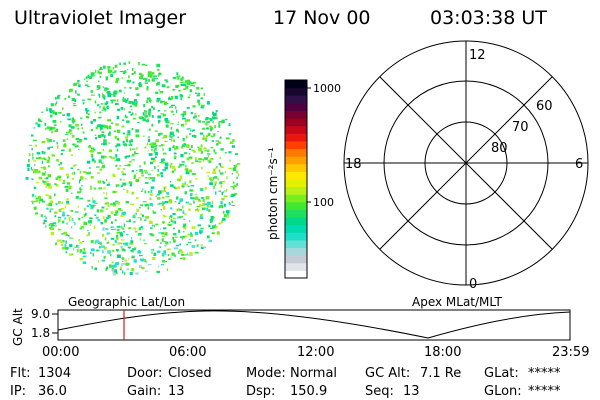 This screenshot has height=400, width=600. Describe the element at coordinates (266, 373) in the screenshot. I see `mode-label: Mode:` at that location.